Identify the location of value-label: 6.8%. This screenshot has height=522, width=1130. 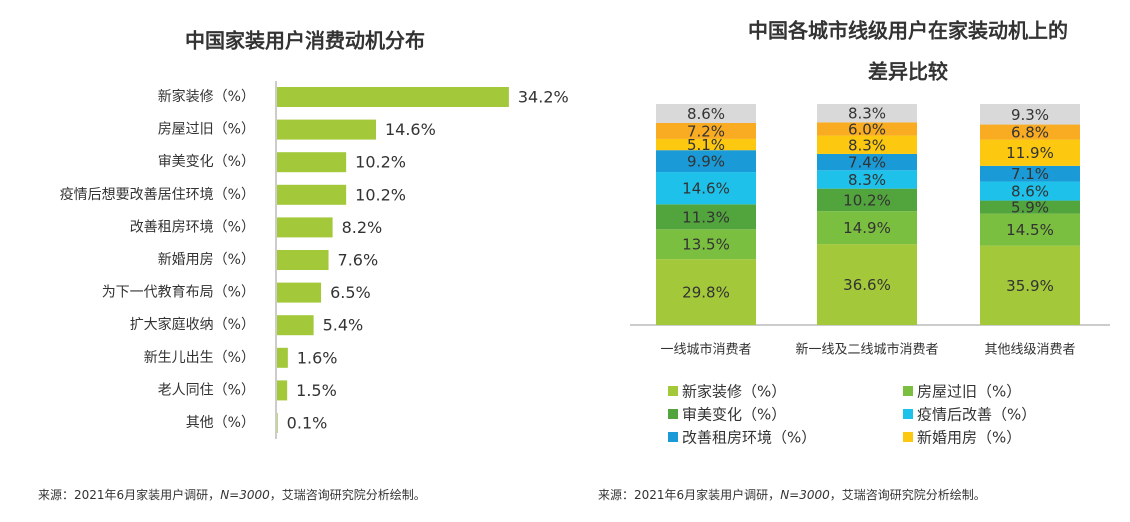
(1030, 133).